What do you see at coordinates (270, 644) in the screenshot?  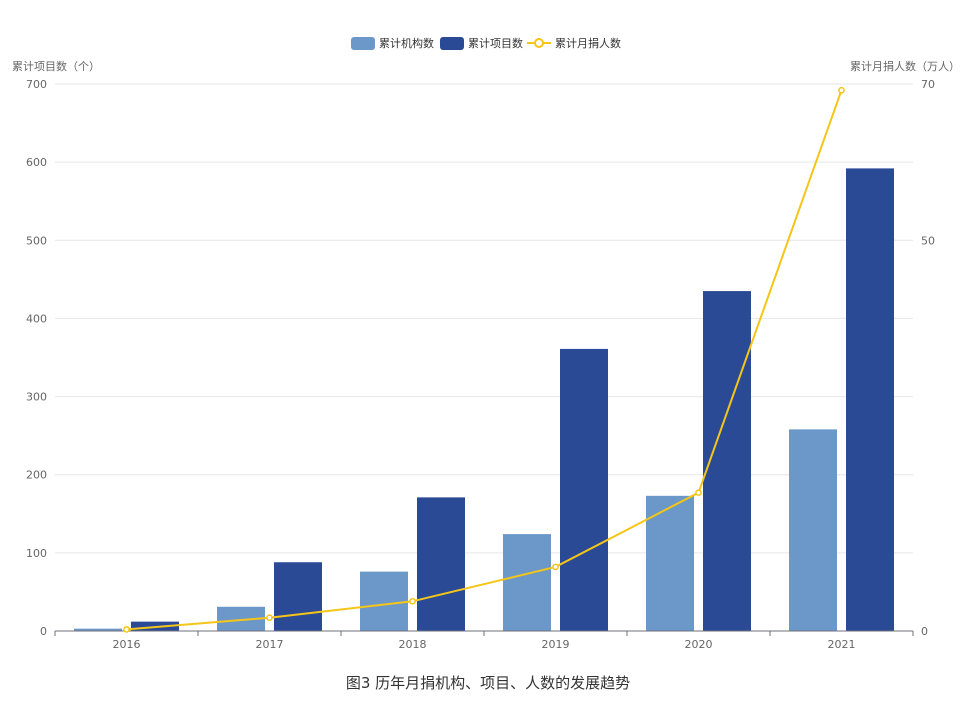 I see `x-tick-label: 2017` at bounding box center [270, 644].